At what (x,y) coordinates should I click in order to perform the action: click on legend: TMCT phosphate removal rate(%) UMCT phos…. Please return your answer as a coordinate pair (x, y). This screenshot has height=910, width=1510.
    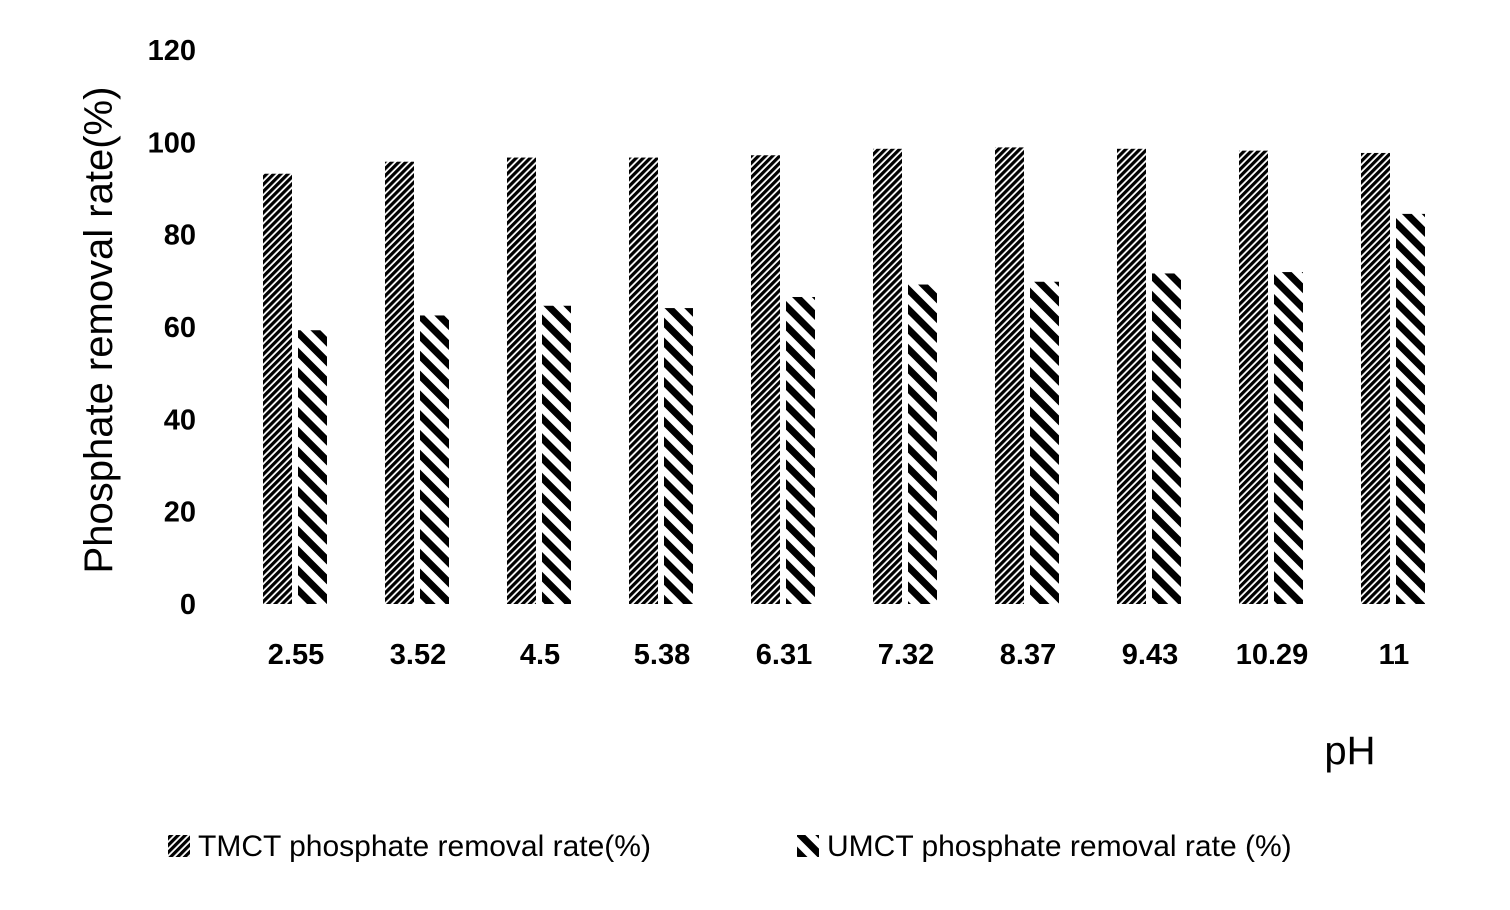
    Looking at the image, I should click on (730, 846).